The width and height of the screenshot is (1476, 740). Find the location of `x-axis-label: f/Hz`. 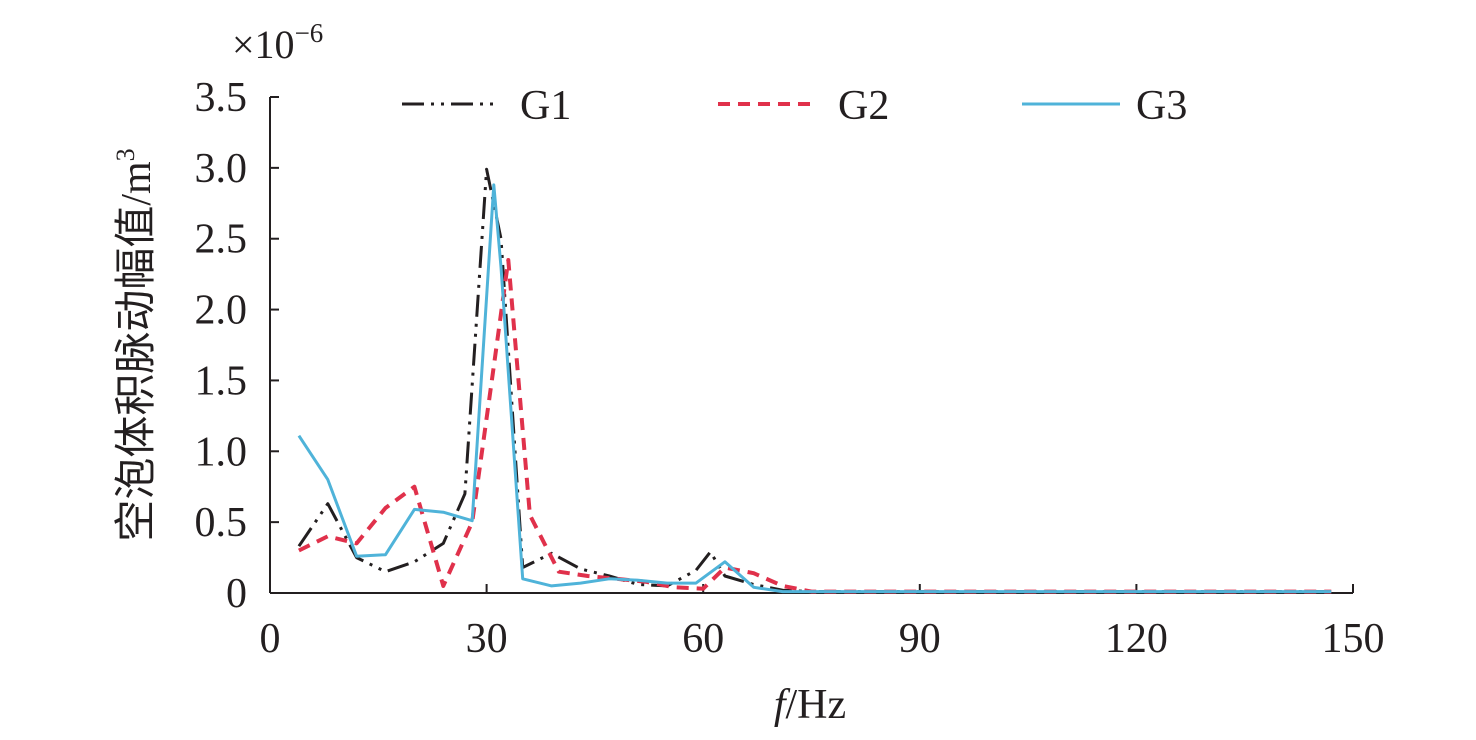

x-axis-label: f/Hz is located at coordinates (810, 705).